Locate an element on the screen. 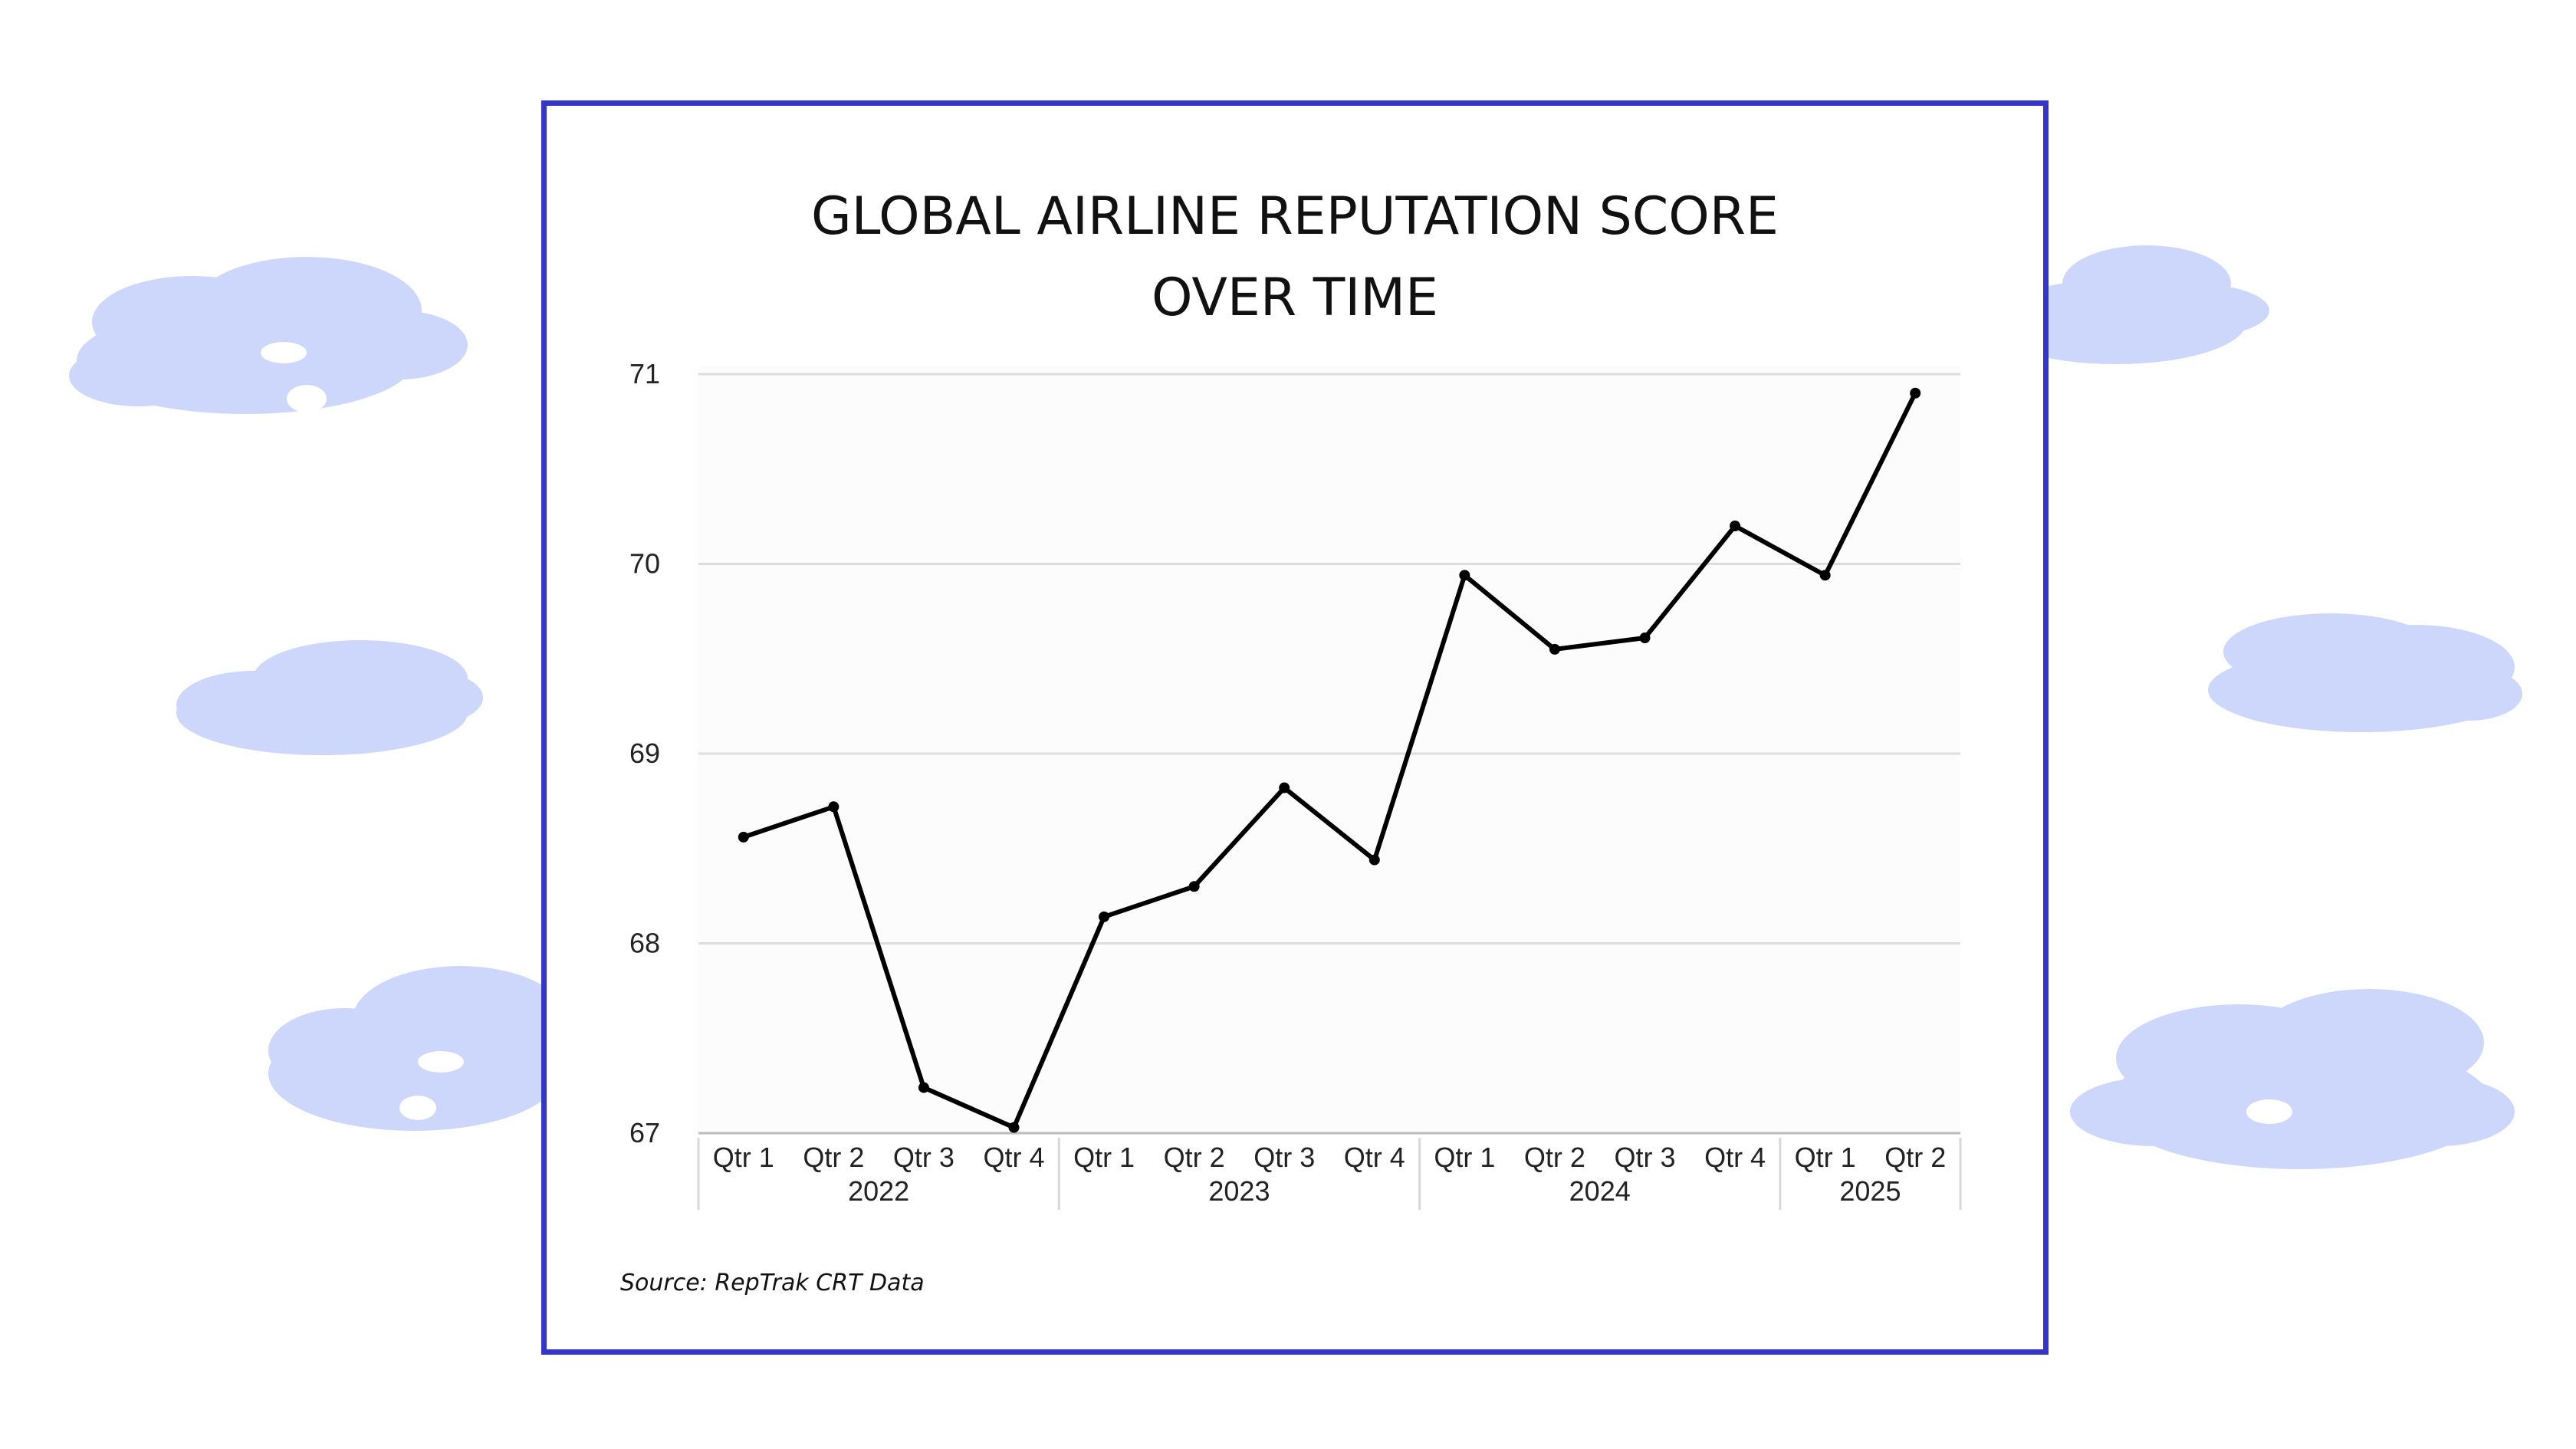  y-tick-label: 67 is located at coordinates (645, 1132).